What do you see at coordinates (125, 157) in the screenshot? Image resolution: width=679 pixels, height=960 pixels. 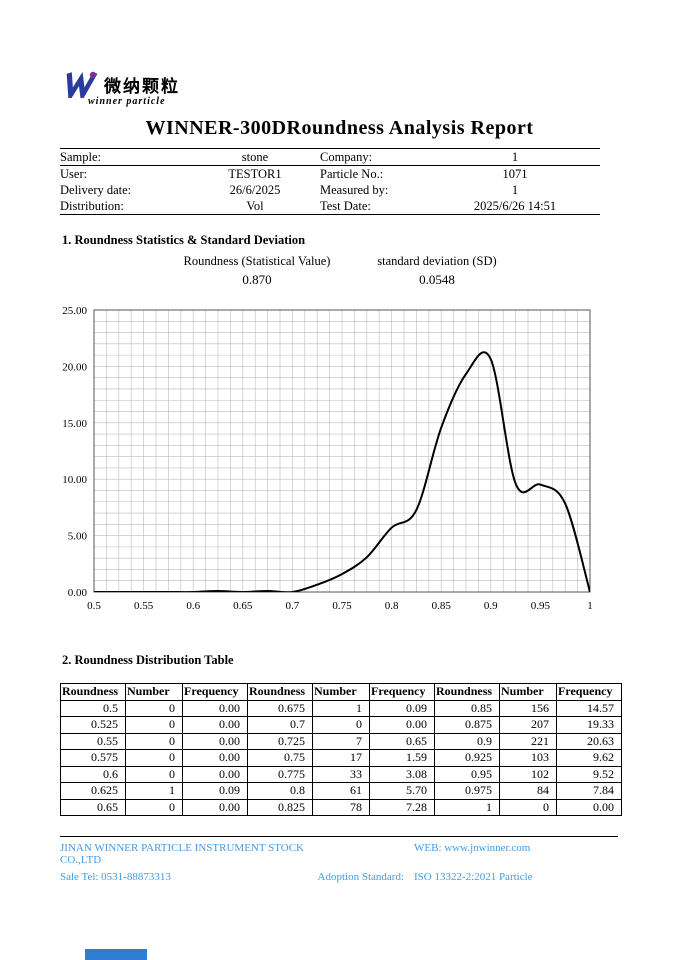 I see `info-label: Sample:` at bounding box center [125, 157].